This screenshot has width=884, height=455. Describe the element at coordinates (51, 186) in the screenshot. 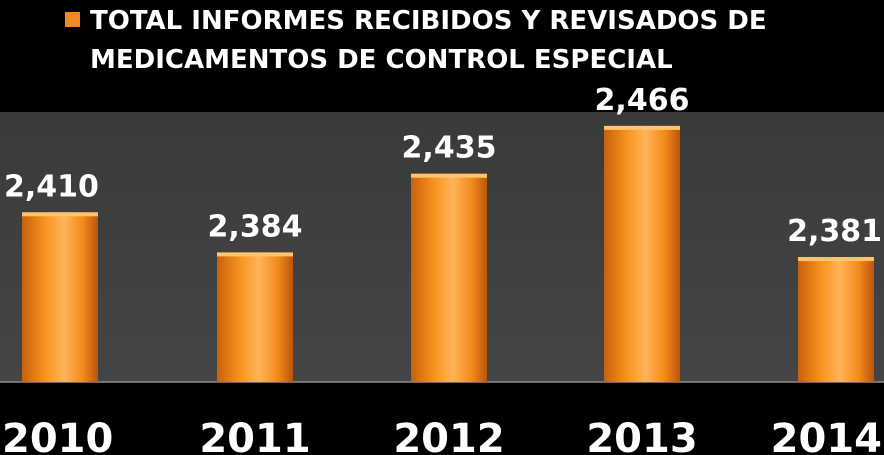

I see `value-label-2010: 2,410` at that location.